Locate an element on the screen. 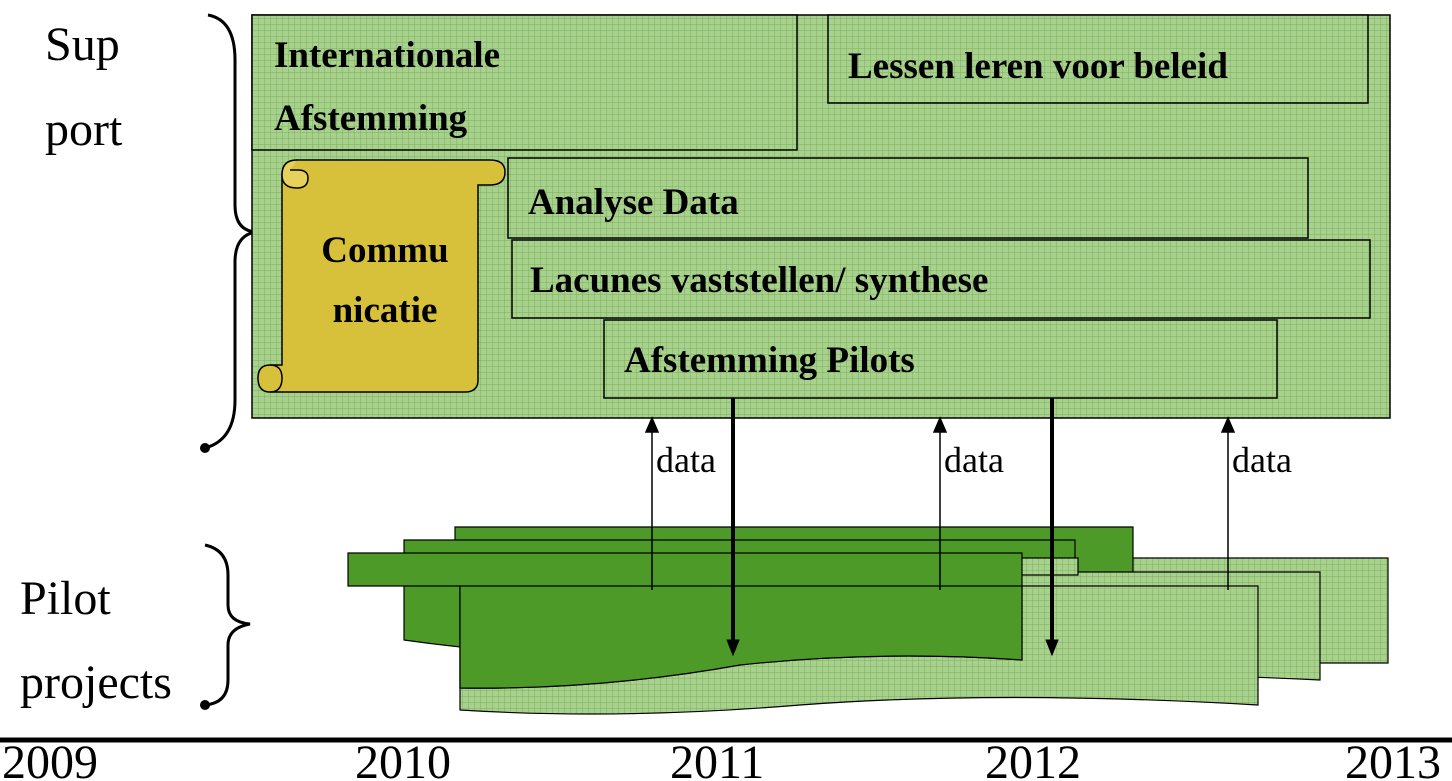 The image size is (1452, 781). box-label: Internationale is located at coordinates (387, 55).